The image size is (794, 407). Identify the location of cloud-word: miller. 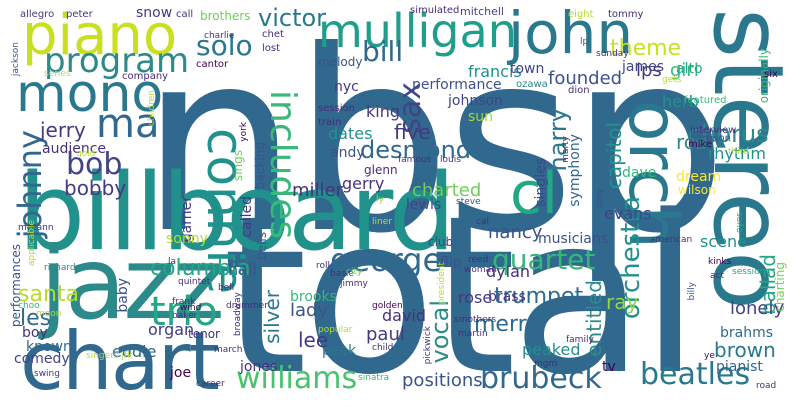
(318, 190).